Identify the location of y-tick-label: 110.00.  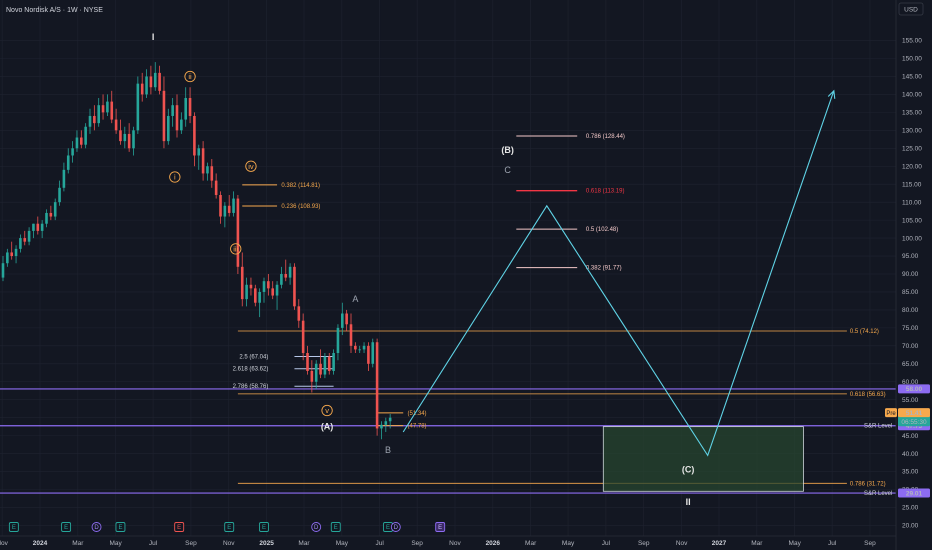
(912, 202).